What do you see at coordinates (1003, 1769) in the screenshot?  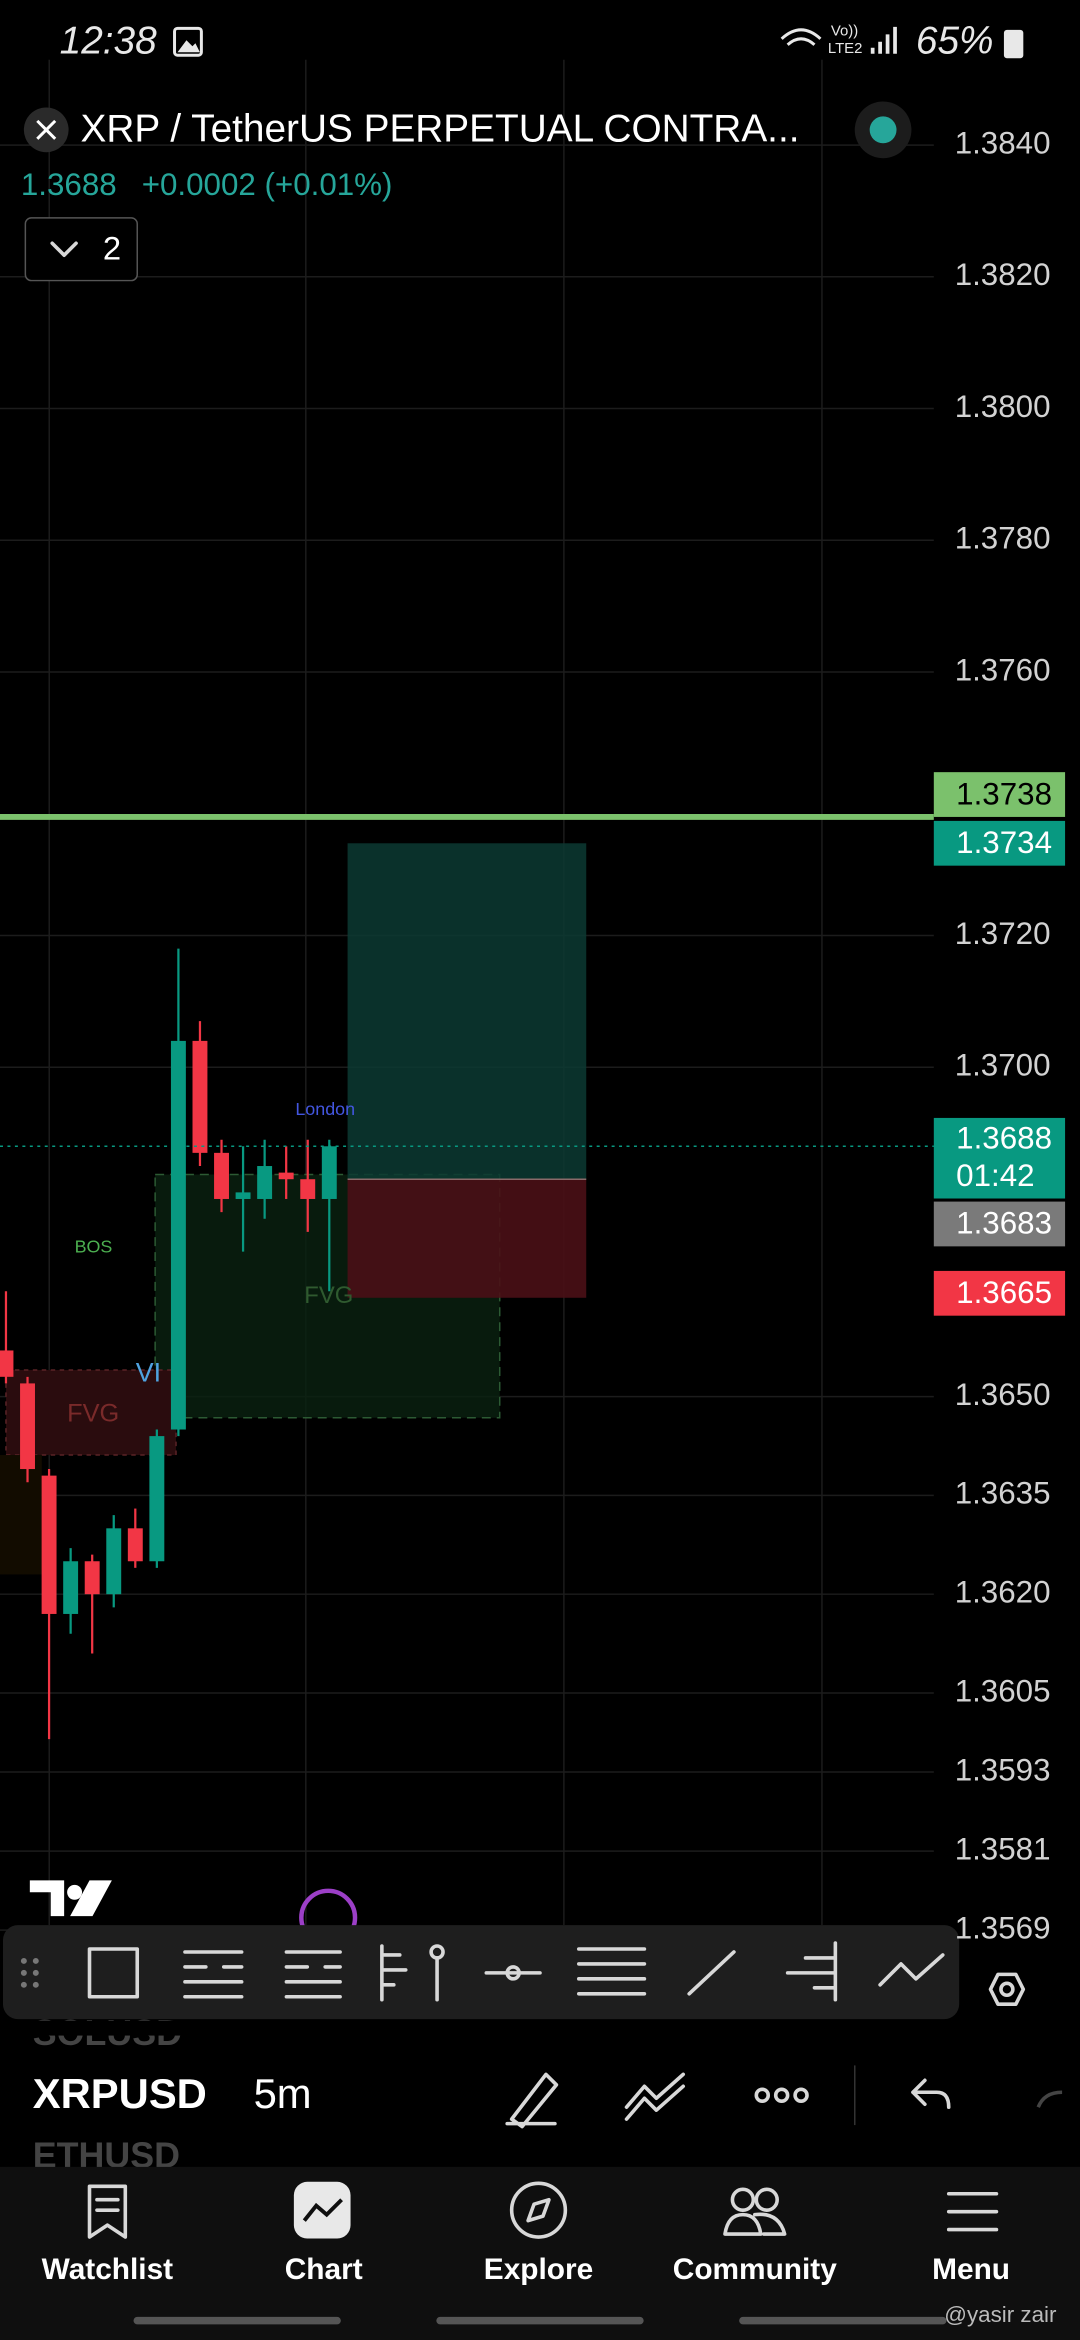 I see `y-tick-label: 1.3593` at bounding box center [1003, 1769].